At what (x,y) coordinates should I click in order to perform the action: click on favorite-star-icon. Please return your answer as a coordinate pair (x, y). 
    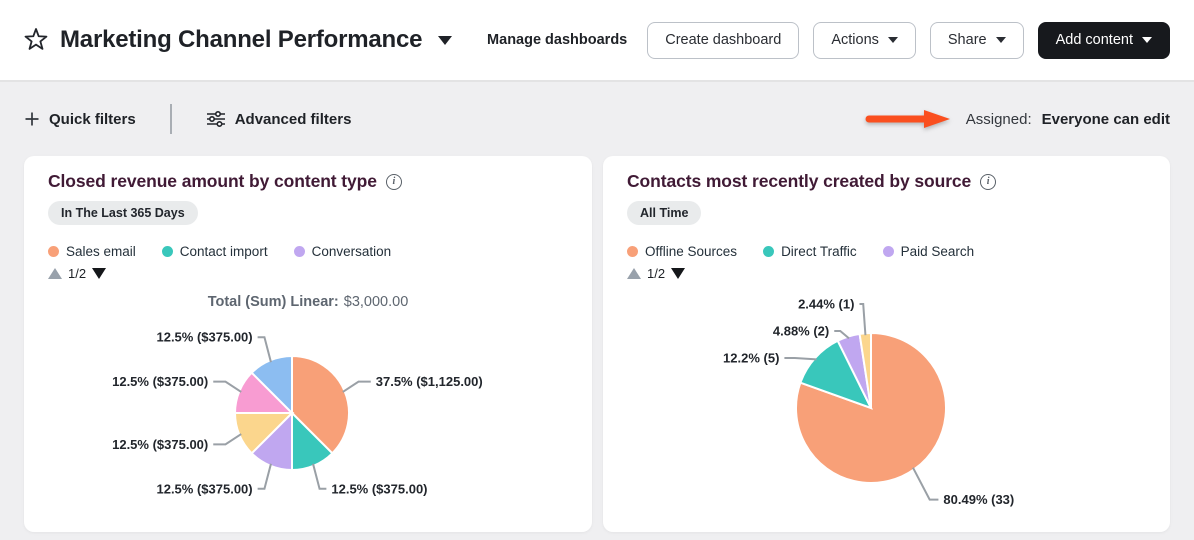
    Looking at the image, I should click on (36, 40).